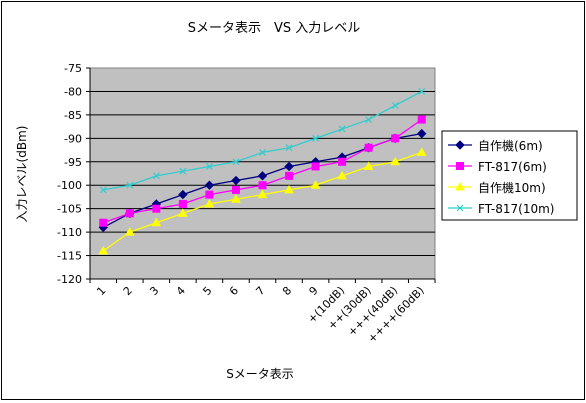 This screenshot has height=403, width=586. I want to click on legend: 自作機(6m) FT-817(6m) 自作機10m) FT-817(10m), so click(509, 175).